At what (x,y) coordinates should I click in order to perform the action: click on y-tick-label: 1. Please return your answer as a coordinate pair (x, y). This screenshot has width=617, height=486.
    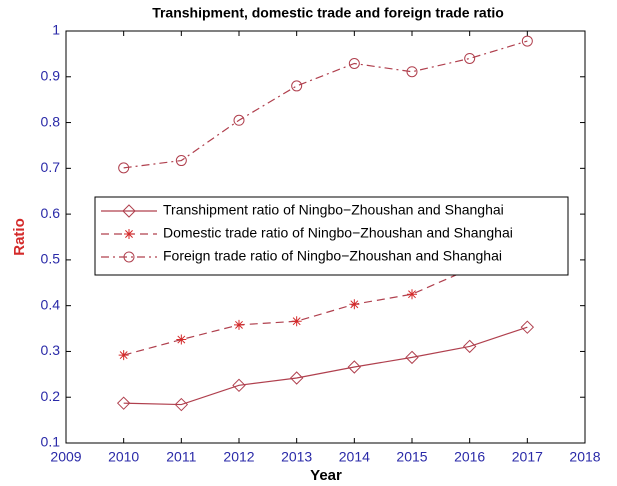
    Looking at the image, I should click on (56, 30).